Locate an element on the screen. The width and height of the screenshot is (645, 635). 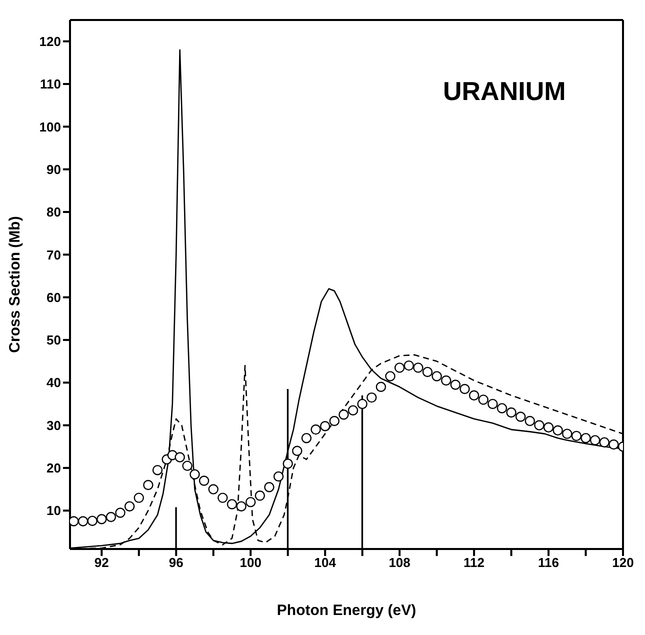
y-tick-label: 20 is located at coordinates (53, 468).